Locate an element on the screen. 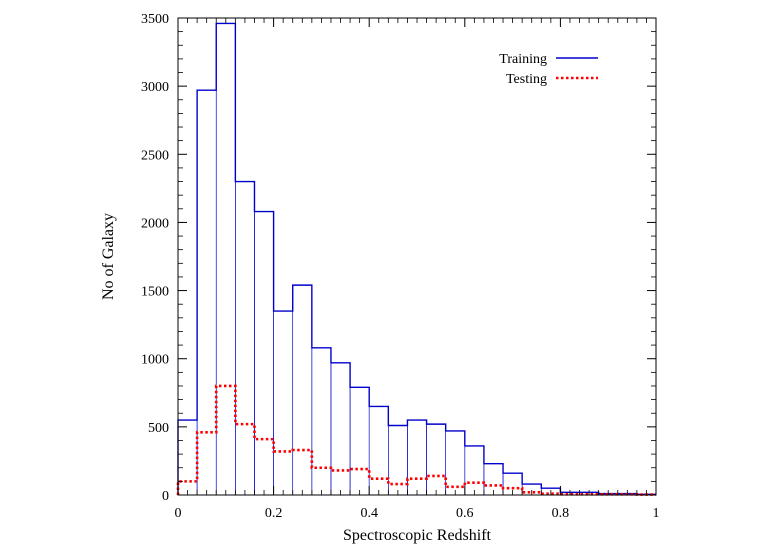 This screenshot has height=550, width=778. x-tick-label: 0.2 is located at coordinates (274, 513).